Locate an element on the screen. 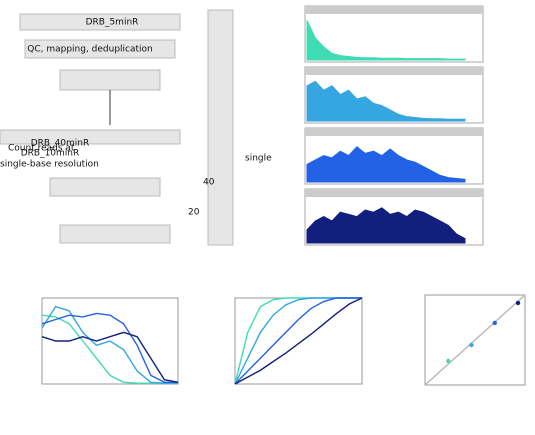  sample-label: DRB_5minR is located at coordinates (112, 23).